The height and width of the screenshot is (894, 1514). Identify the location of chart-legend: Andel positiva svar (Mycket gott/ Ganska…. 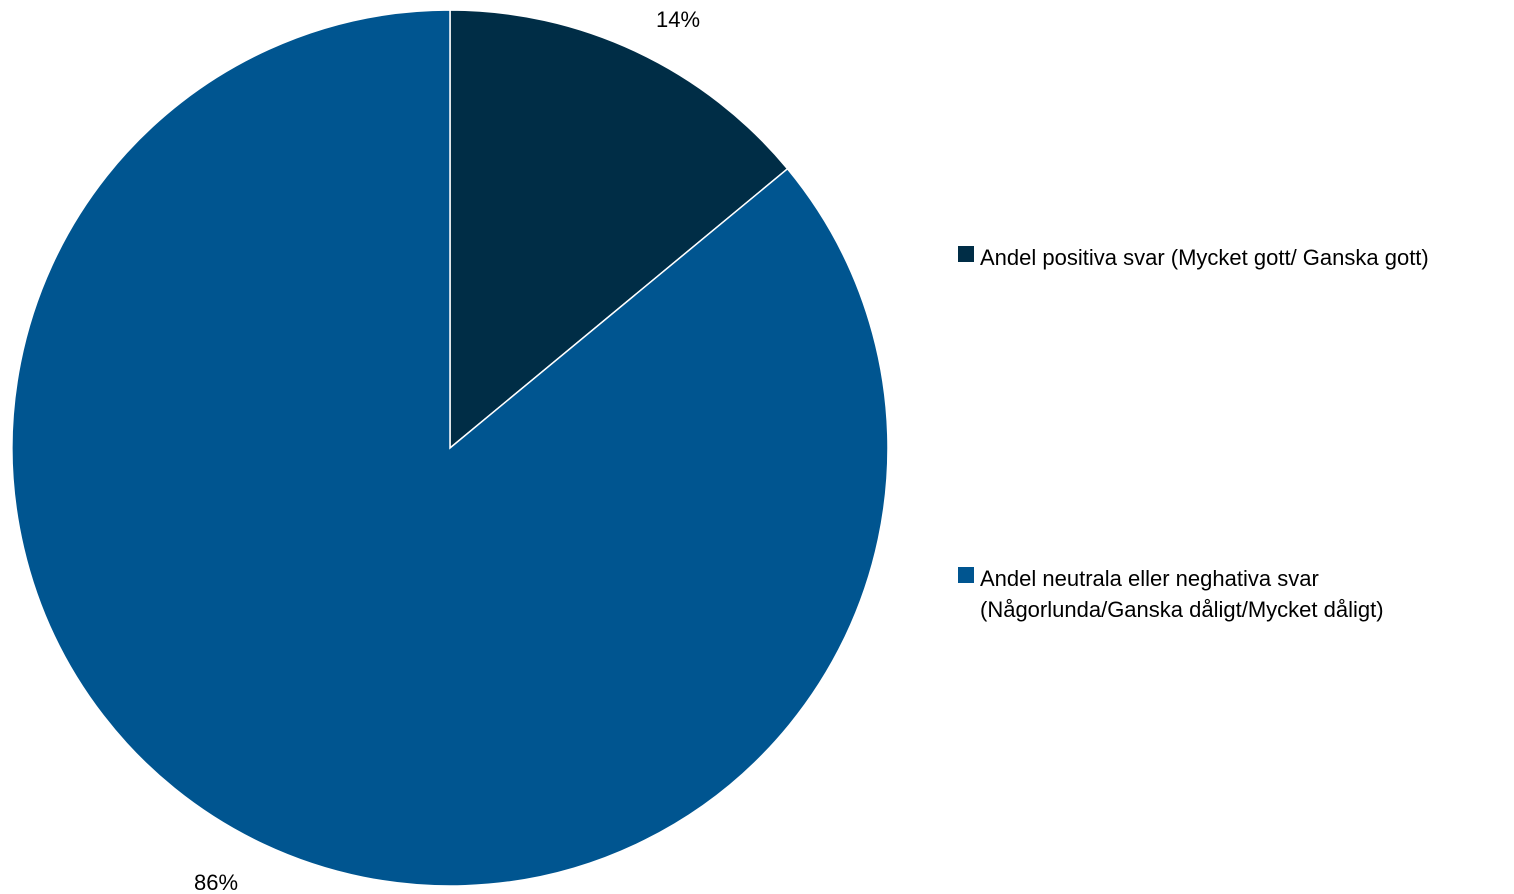
(1193, 433).